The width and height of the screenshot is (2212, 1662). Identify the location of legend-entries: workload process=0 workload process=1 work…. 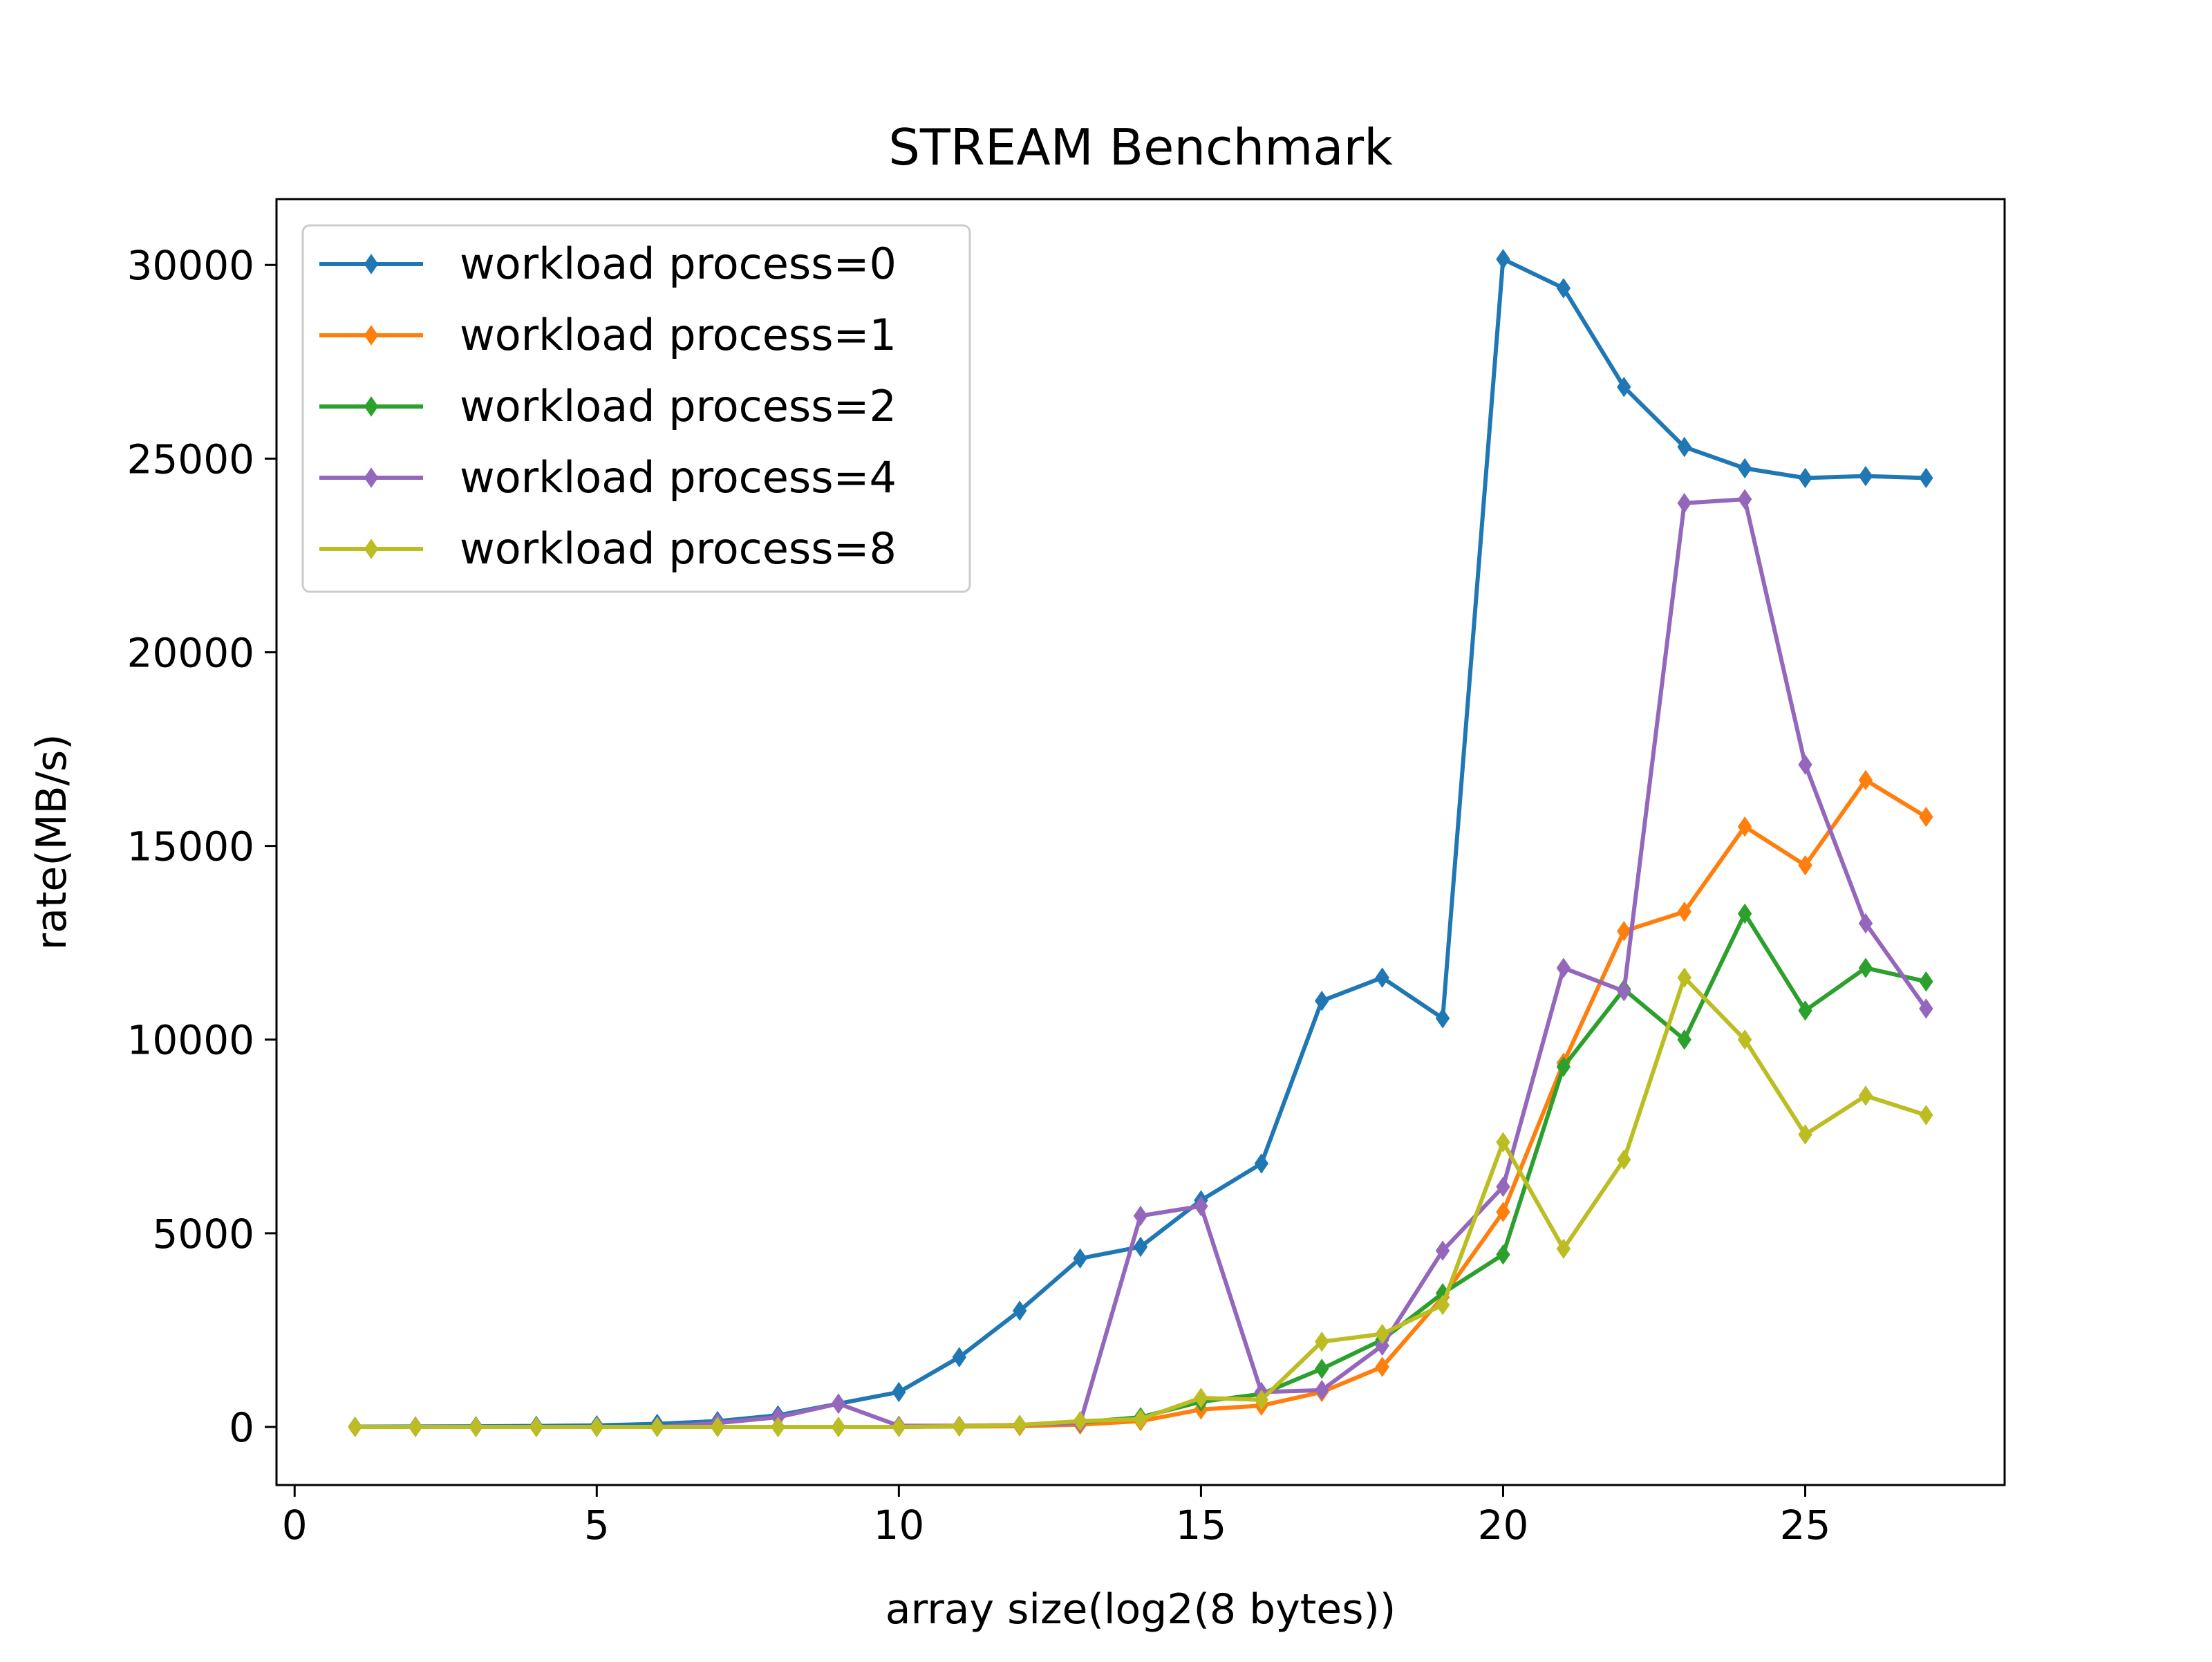
(608, 407).